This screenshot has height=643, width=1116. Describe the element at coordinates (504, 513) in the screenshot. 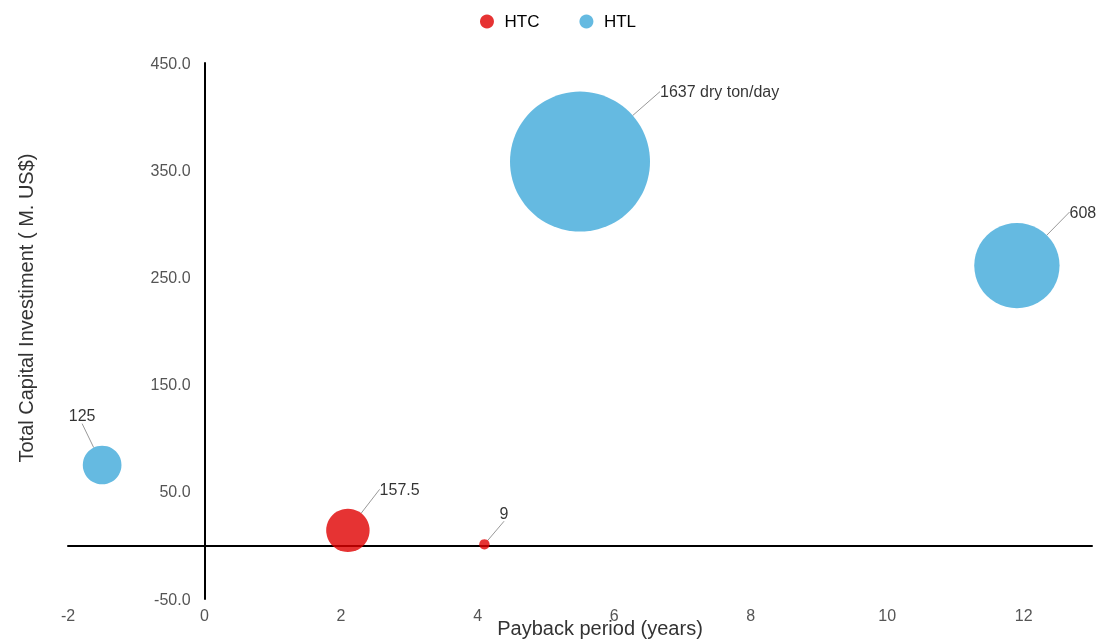

I see `data-label: 9` at that location.